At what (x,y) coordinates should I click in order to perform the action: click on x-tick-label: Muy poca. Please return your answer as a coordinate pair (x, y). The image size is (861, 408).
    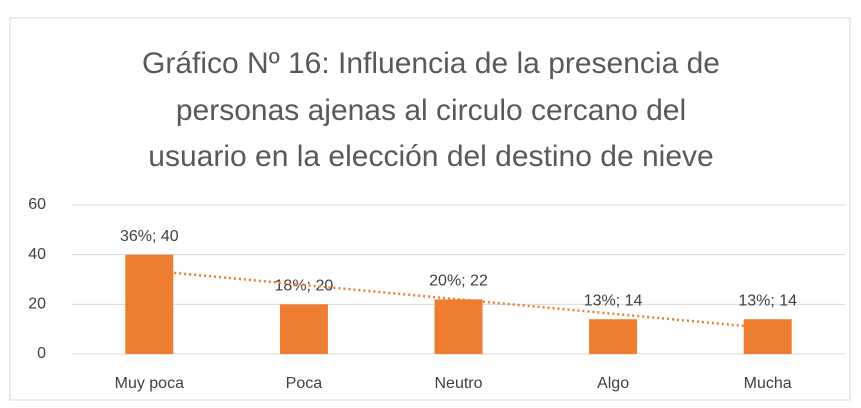
    Looking at the image, I should click on (149, 383).